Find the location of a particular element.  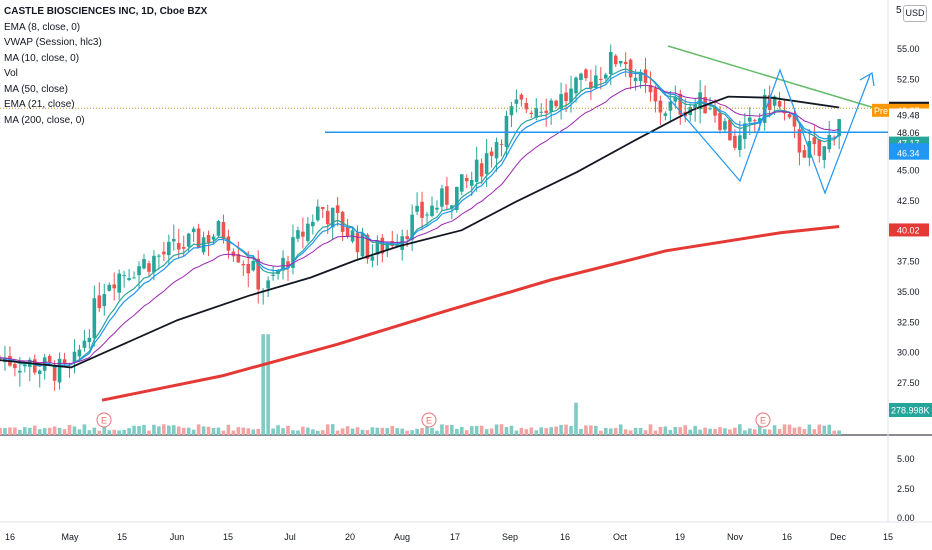

price-tick-0: 55.00 is located at coordinates (908, 49).